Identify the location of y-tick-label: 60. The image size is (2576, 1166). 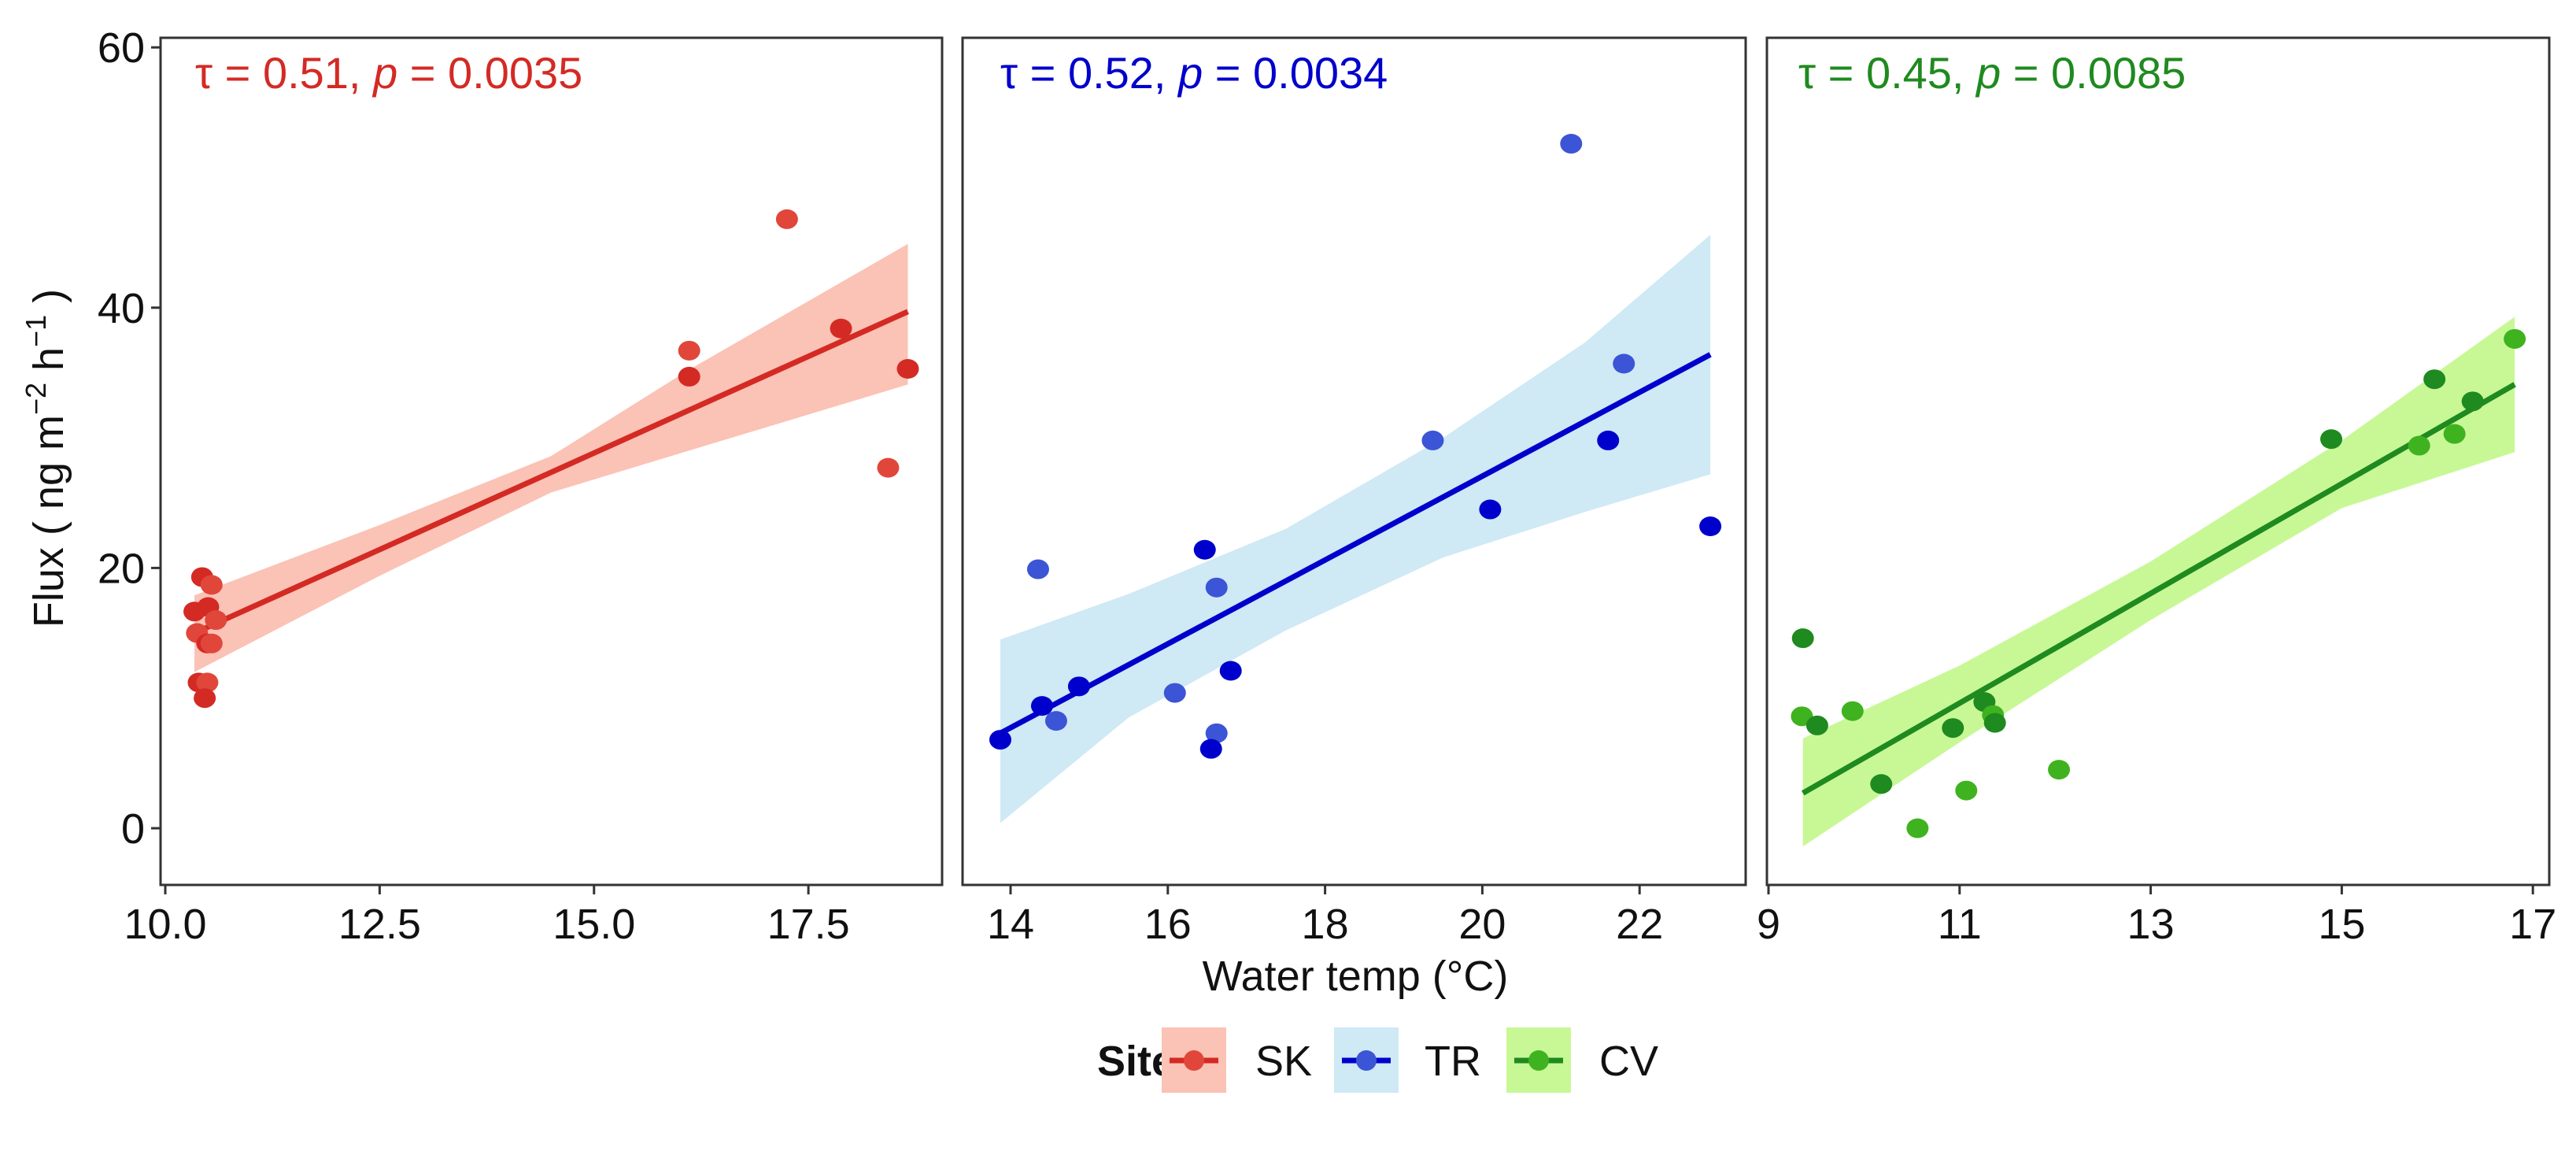
(121, 48).